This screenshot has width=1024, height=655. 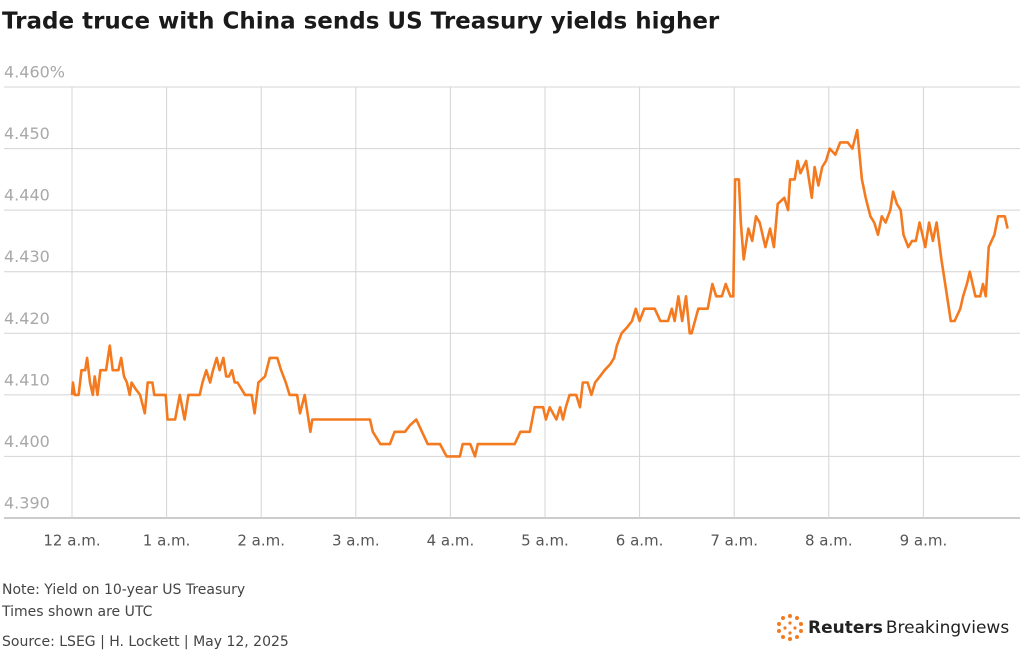 I want to click on y-tick-label: 4.450, so click(x=27, y=133).